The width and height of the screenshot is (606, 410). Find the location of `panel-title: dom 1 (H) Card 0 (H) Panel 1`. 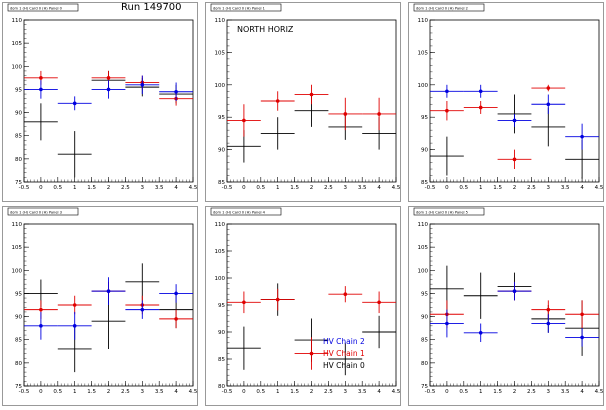

panel-title: dom 1 (H) Card 0 (H) Panel 1 is located at coordinates (239, 8).